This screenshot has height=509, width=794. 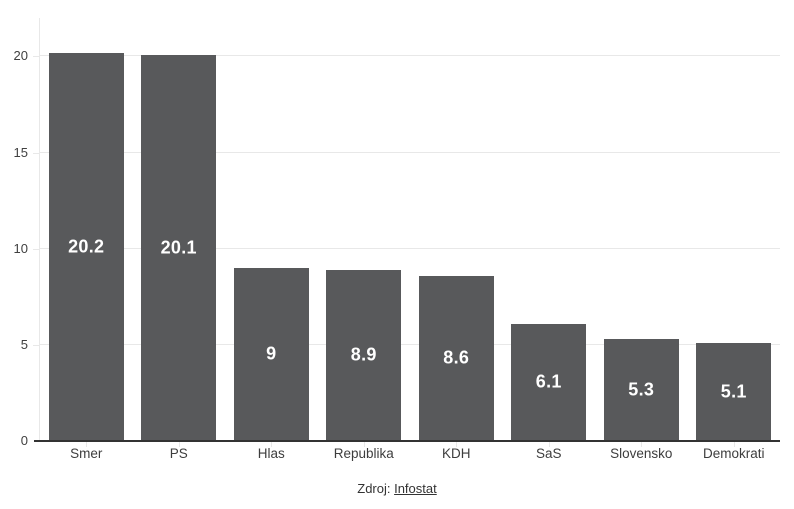 What do you see at coordinates (178, 453) in the screenshot?
I see `x-axis-label: PS` at bounding box center [178, 453].